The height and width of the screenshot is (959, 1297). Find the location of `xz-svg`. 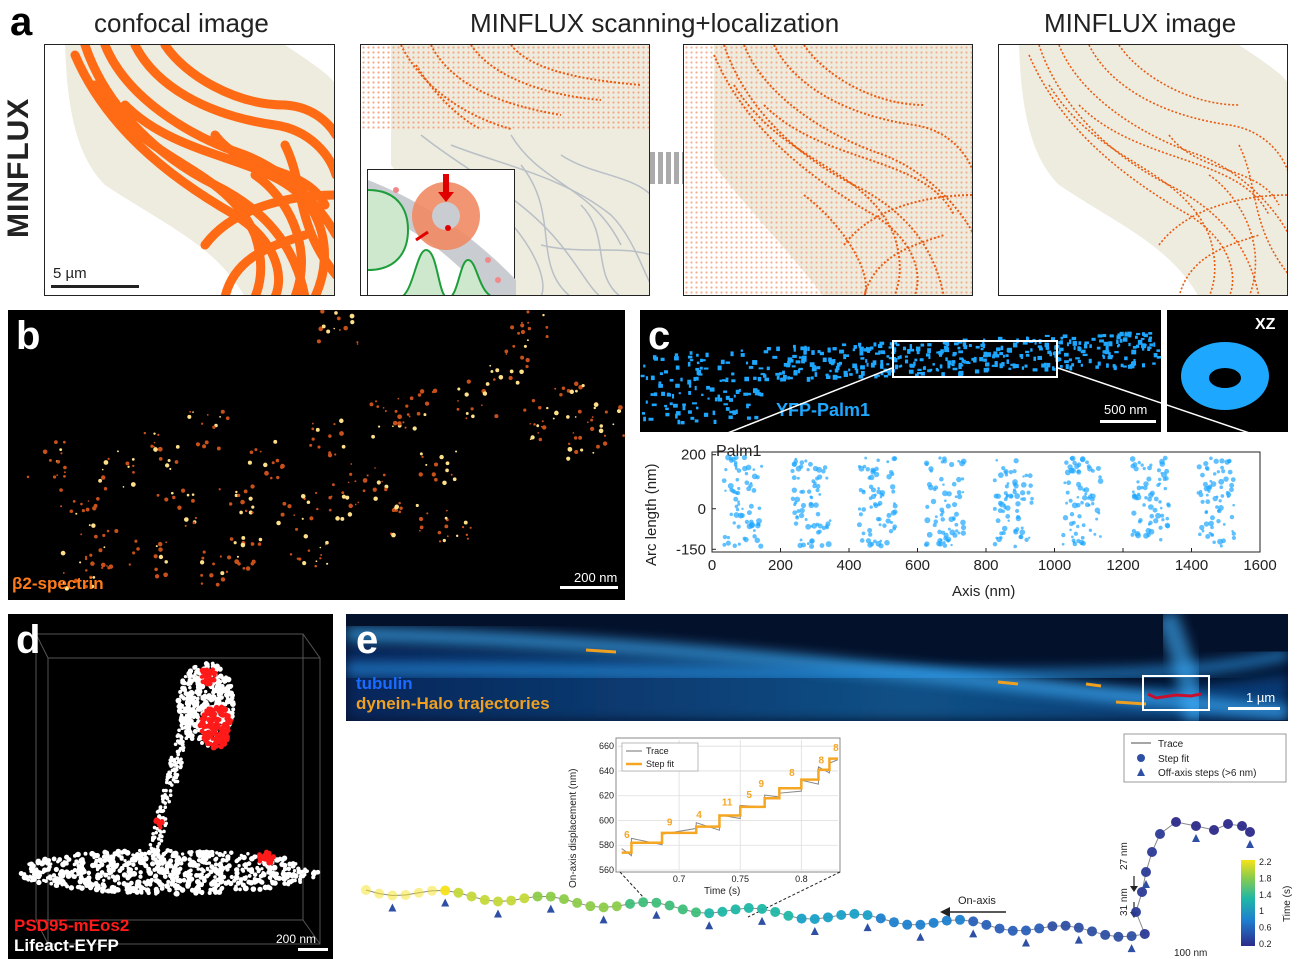

xz-svg is located at coordinates (1225, 376).